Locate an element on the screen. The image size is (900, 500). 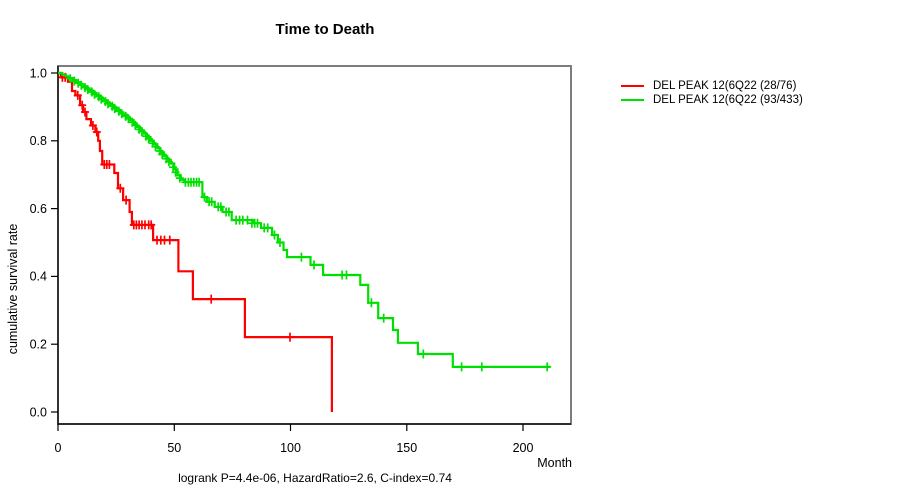
x-tick-label: 100 is located at coordinates (290, 448).